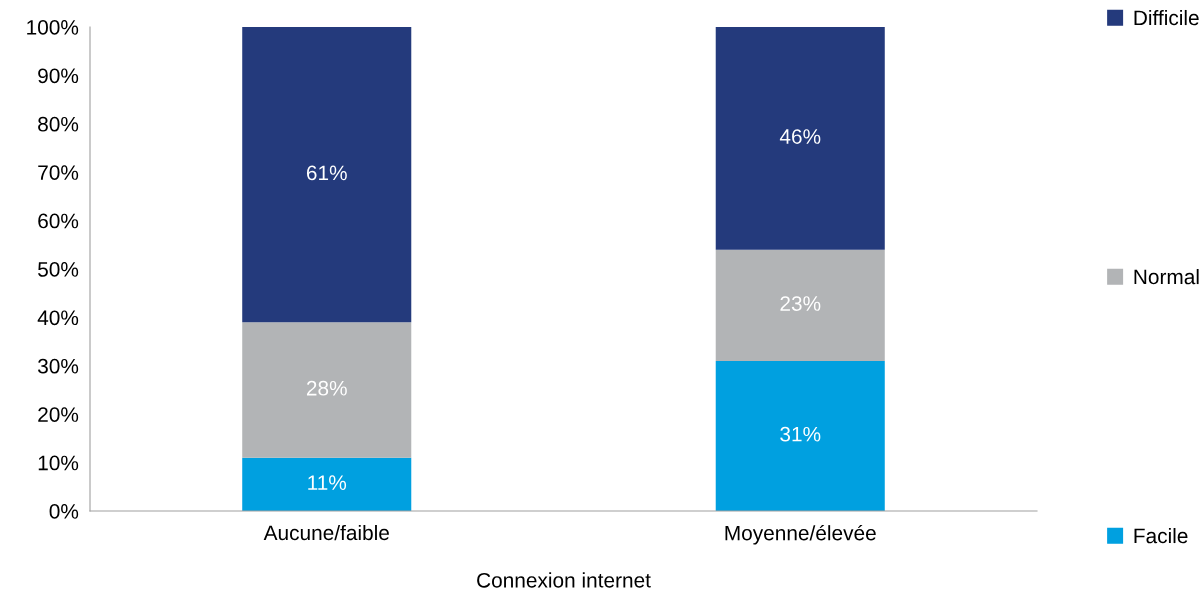 This screenshot has width=1204, height=598. I want to click on legend-label: Normal, so click(1166, 276).